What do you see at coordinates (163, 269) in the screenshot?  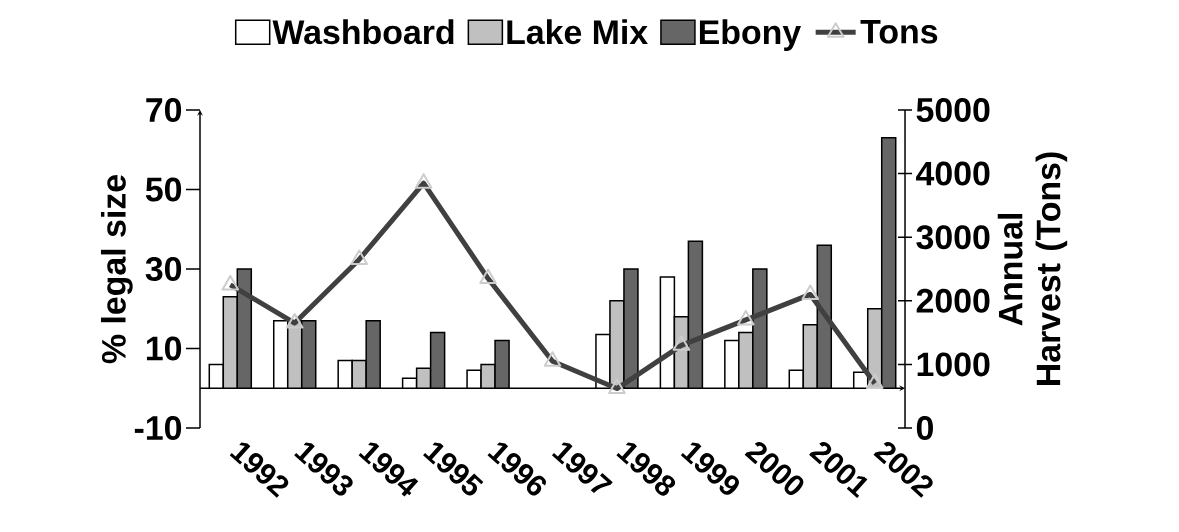 I see `y-tick-label: 30` at bounding box center [163, 269].